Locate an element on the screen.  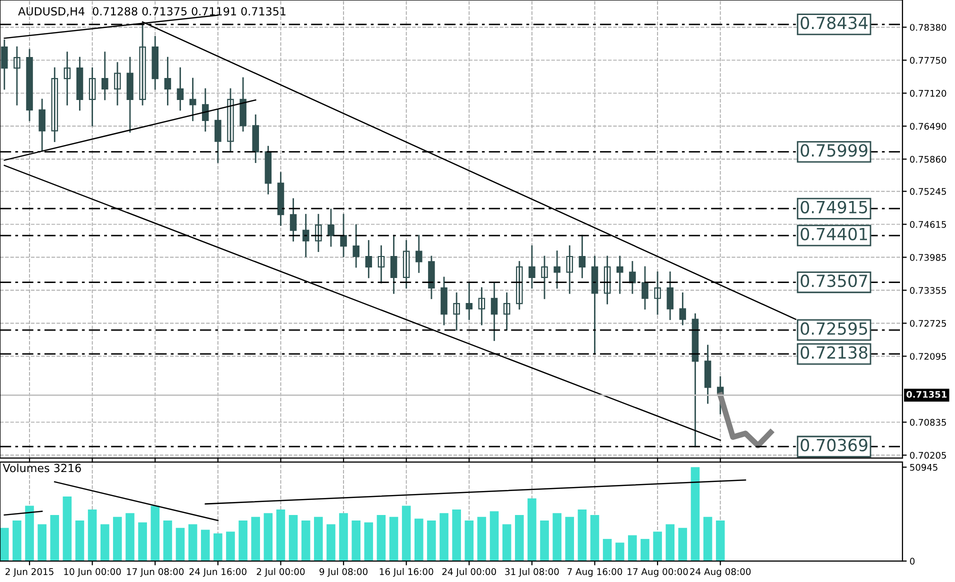
ref-line-label: 0.74915 is located at coordinates (834, 207).